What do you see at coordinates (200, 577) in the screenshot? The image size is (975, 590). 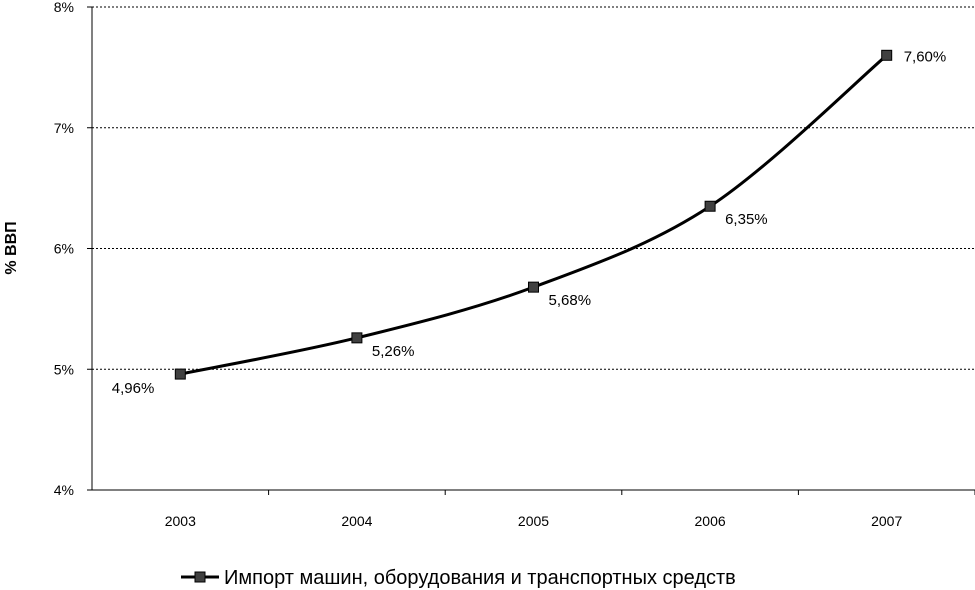 I see `legend-marker-swatch` at bounding box center [200, 577].